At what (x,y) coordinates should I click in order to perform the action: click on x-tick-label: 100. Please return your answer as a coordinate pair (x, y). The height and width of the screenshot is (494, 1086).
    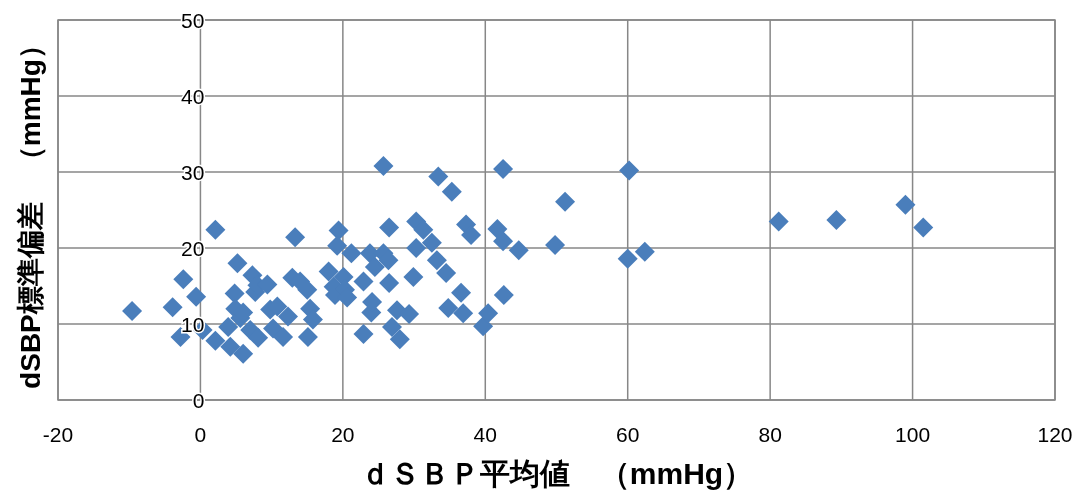
    Looking at the image, I should click on (913, 434).